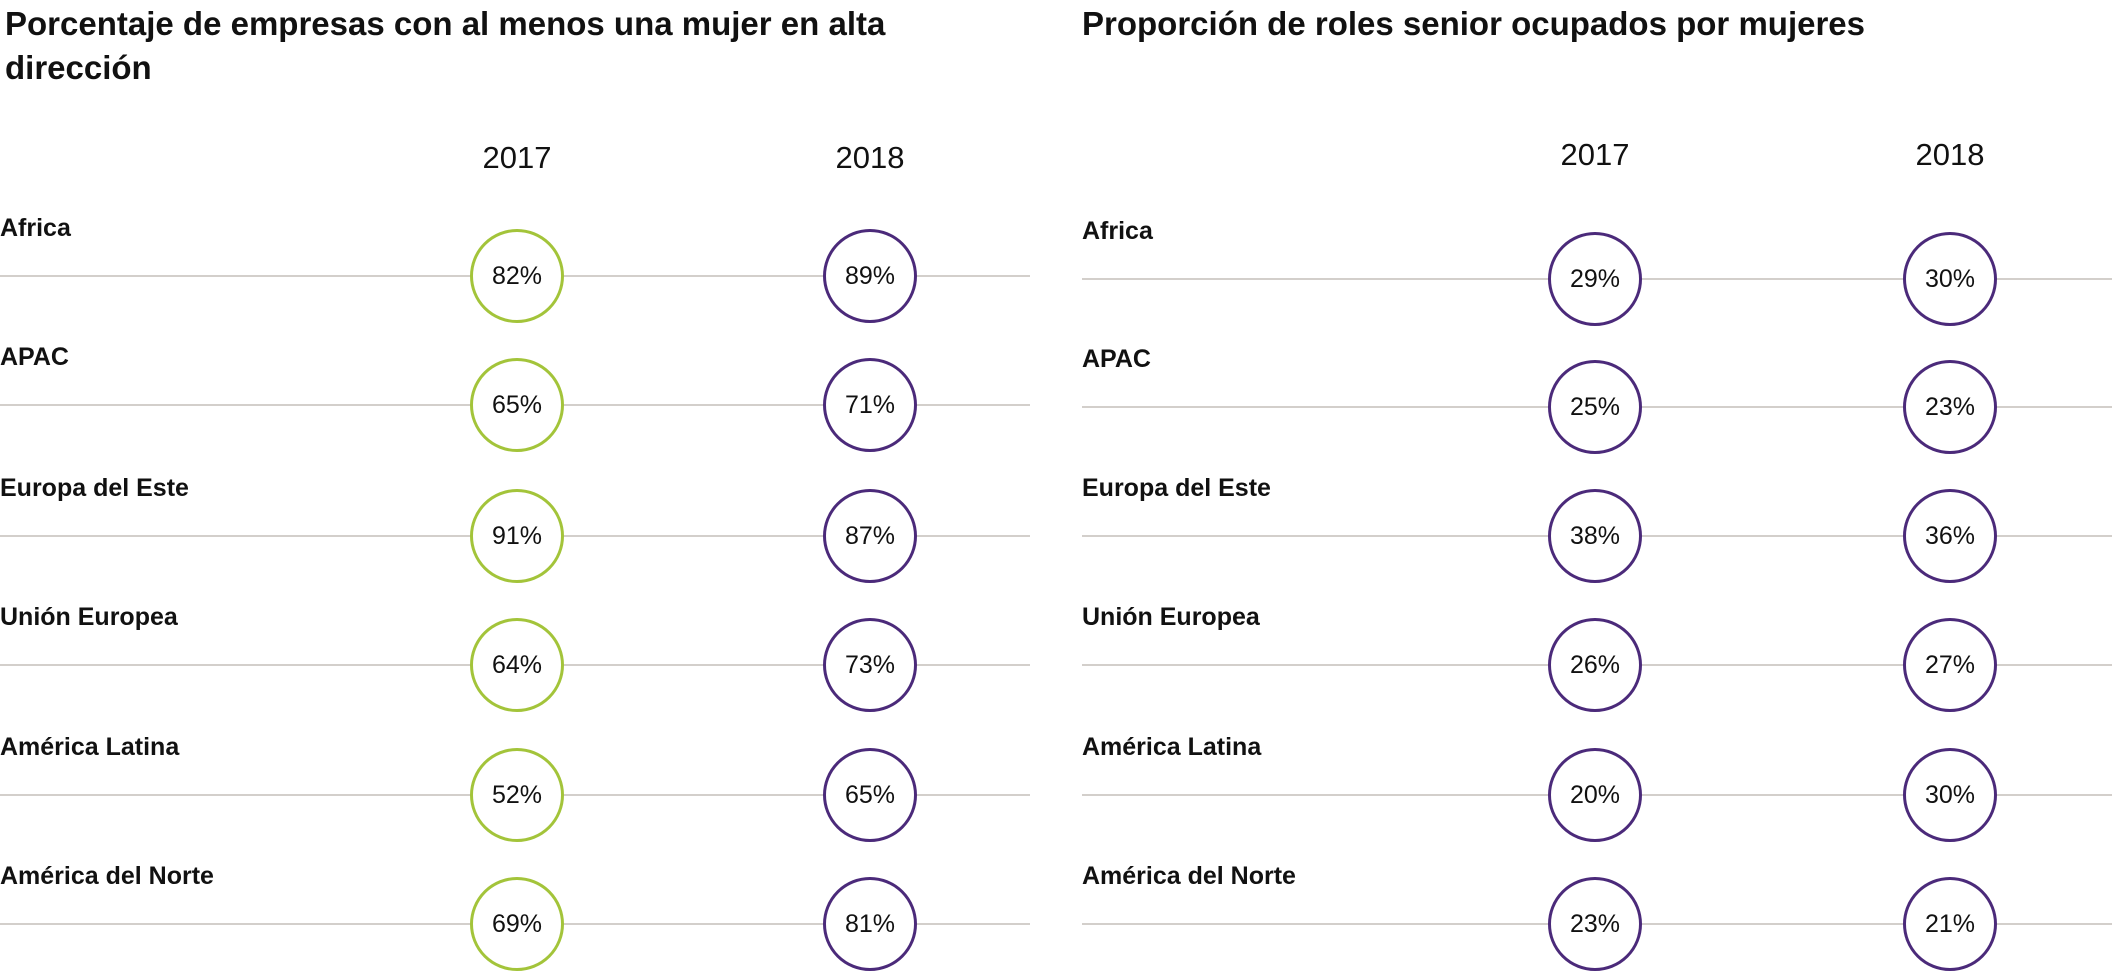 This screenshot has height=980, width=2112. Describe the element at coordinates (1595, 536) in the screenshot. I see `value-circle: 38%` at that location.